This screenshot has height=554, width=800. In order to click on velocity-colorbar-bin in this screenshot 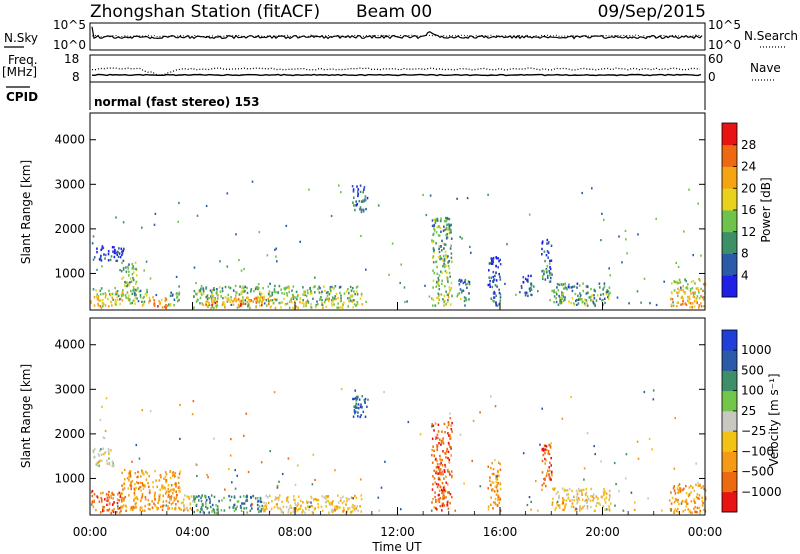, I will do `click(729, 381)`.